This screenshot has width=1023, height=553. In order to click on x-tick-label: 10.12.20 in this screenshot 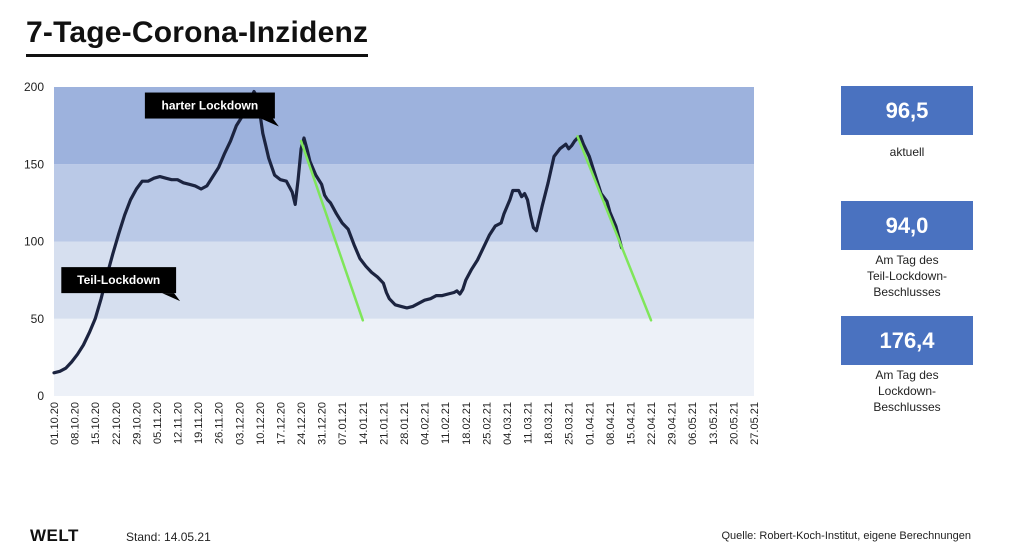, I will do `click(261, 423)`.